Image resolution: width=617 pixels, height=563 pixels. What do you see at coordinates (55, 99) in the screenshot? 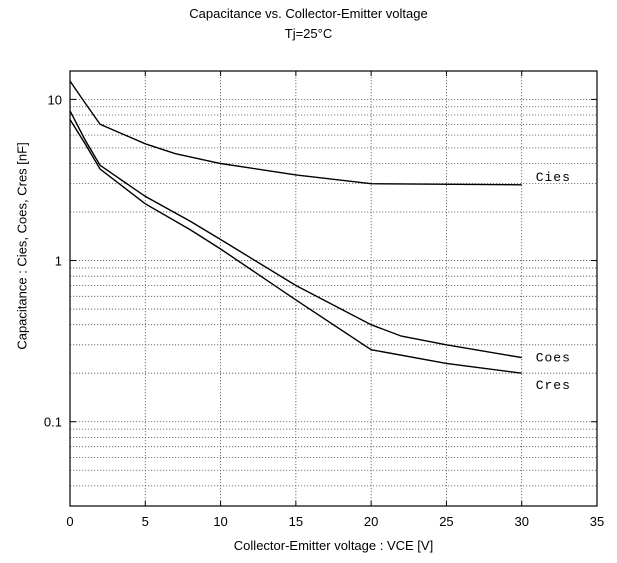
I see `y-tick-label: 10` at bounding box center [55, 99].